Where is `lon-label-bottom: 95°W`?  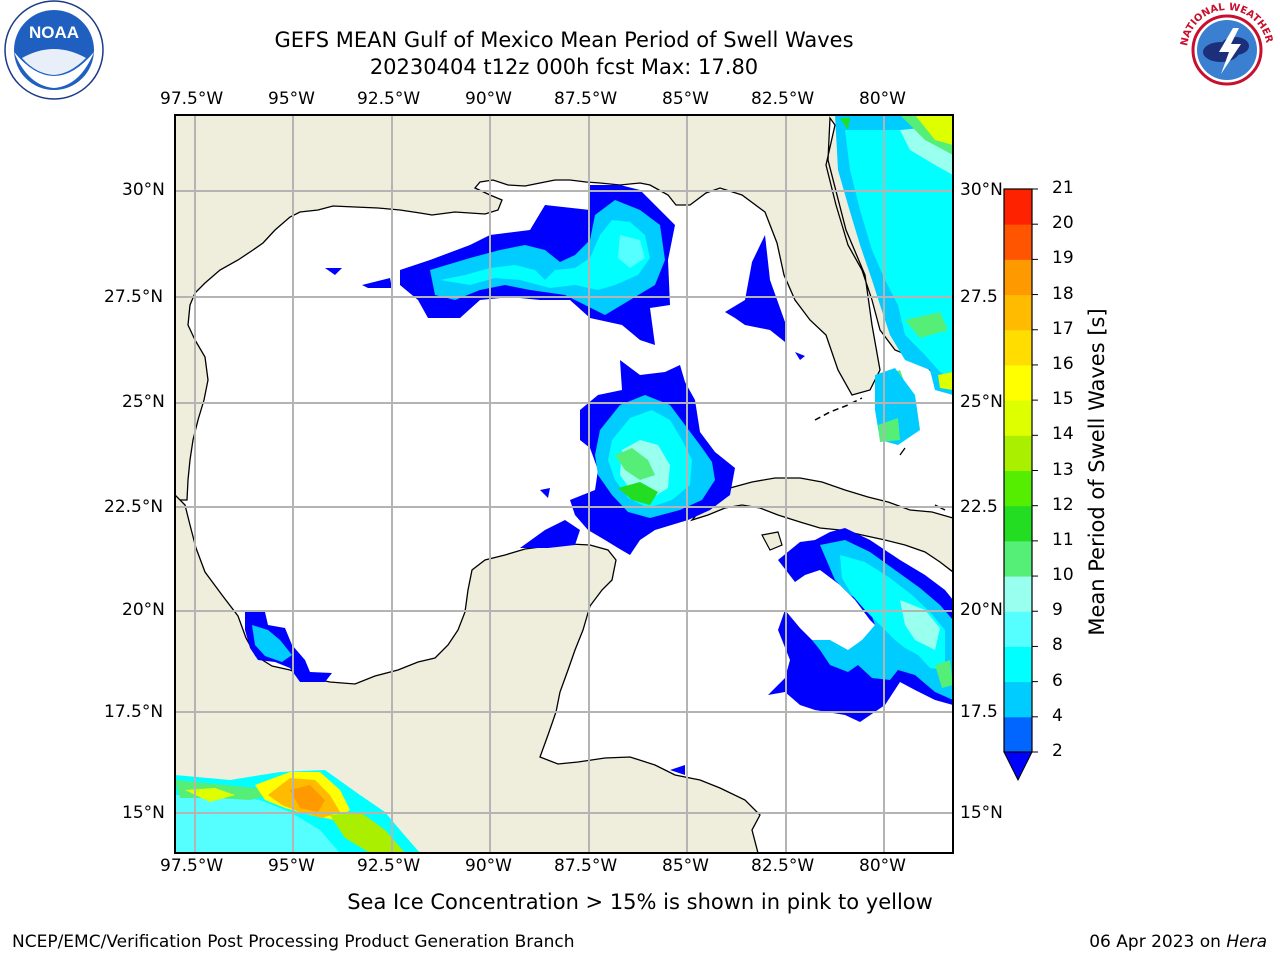
lon-label-bottom: 95°W is located at coordinates (291, 866).